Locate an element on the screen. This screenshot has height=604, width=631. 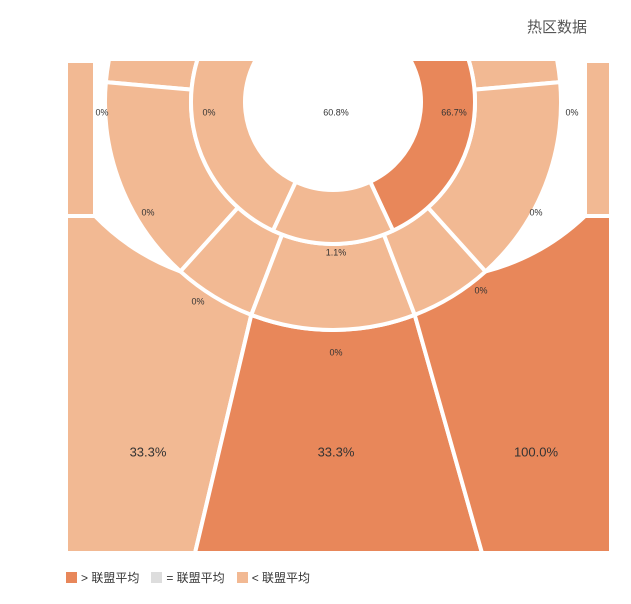
zone-paint-top is located at coordinates (333, 212).